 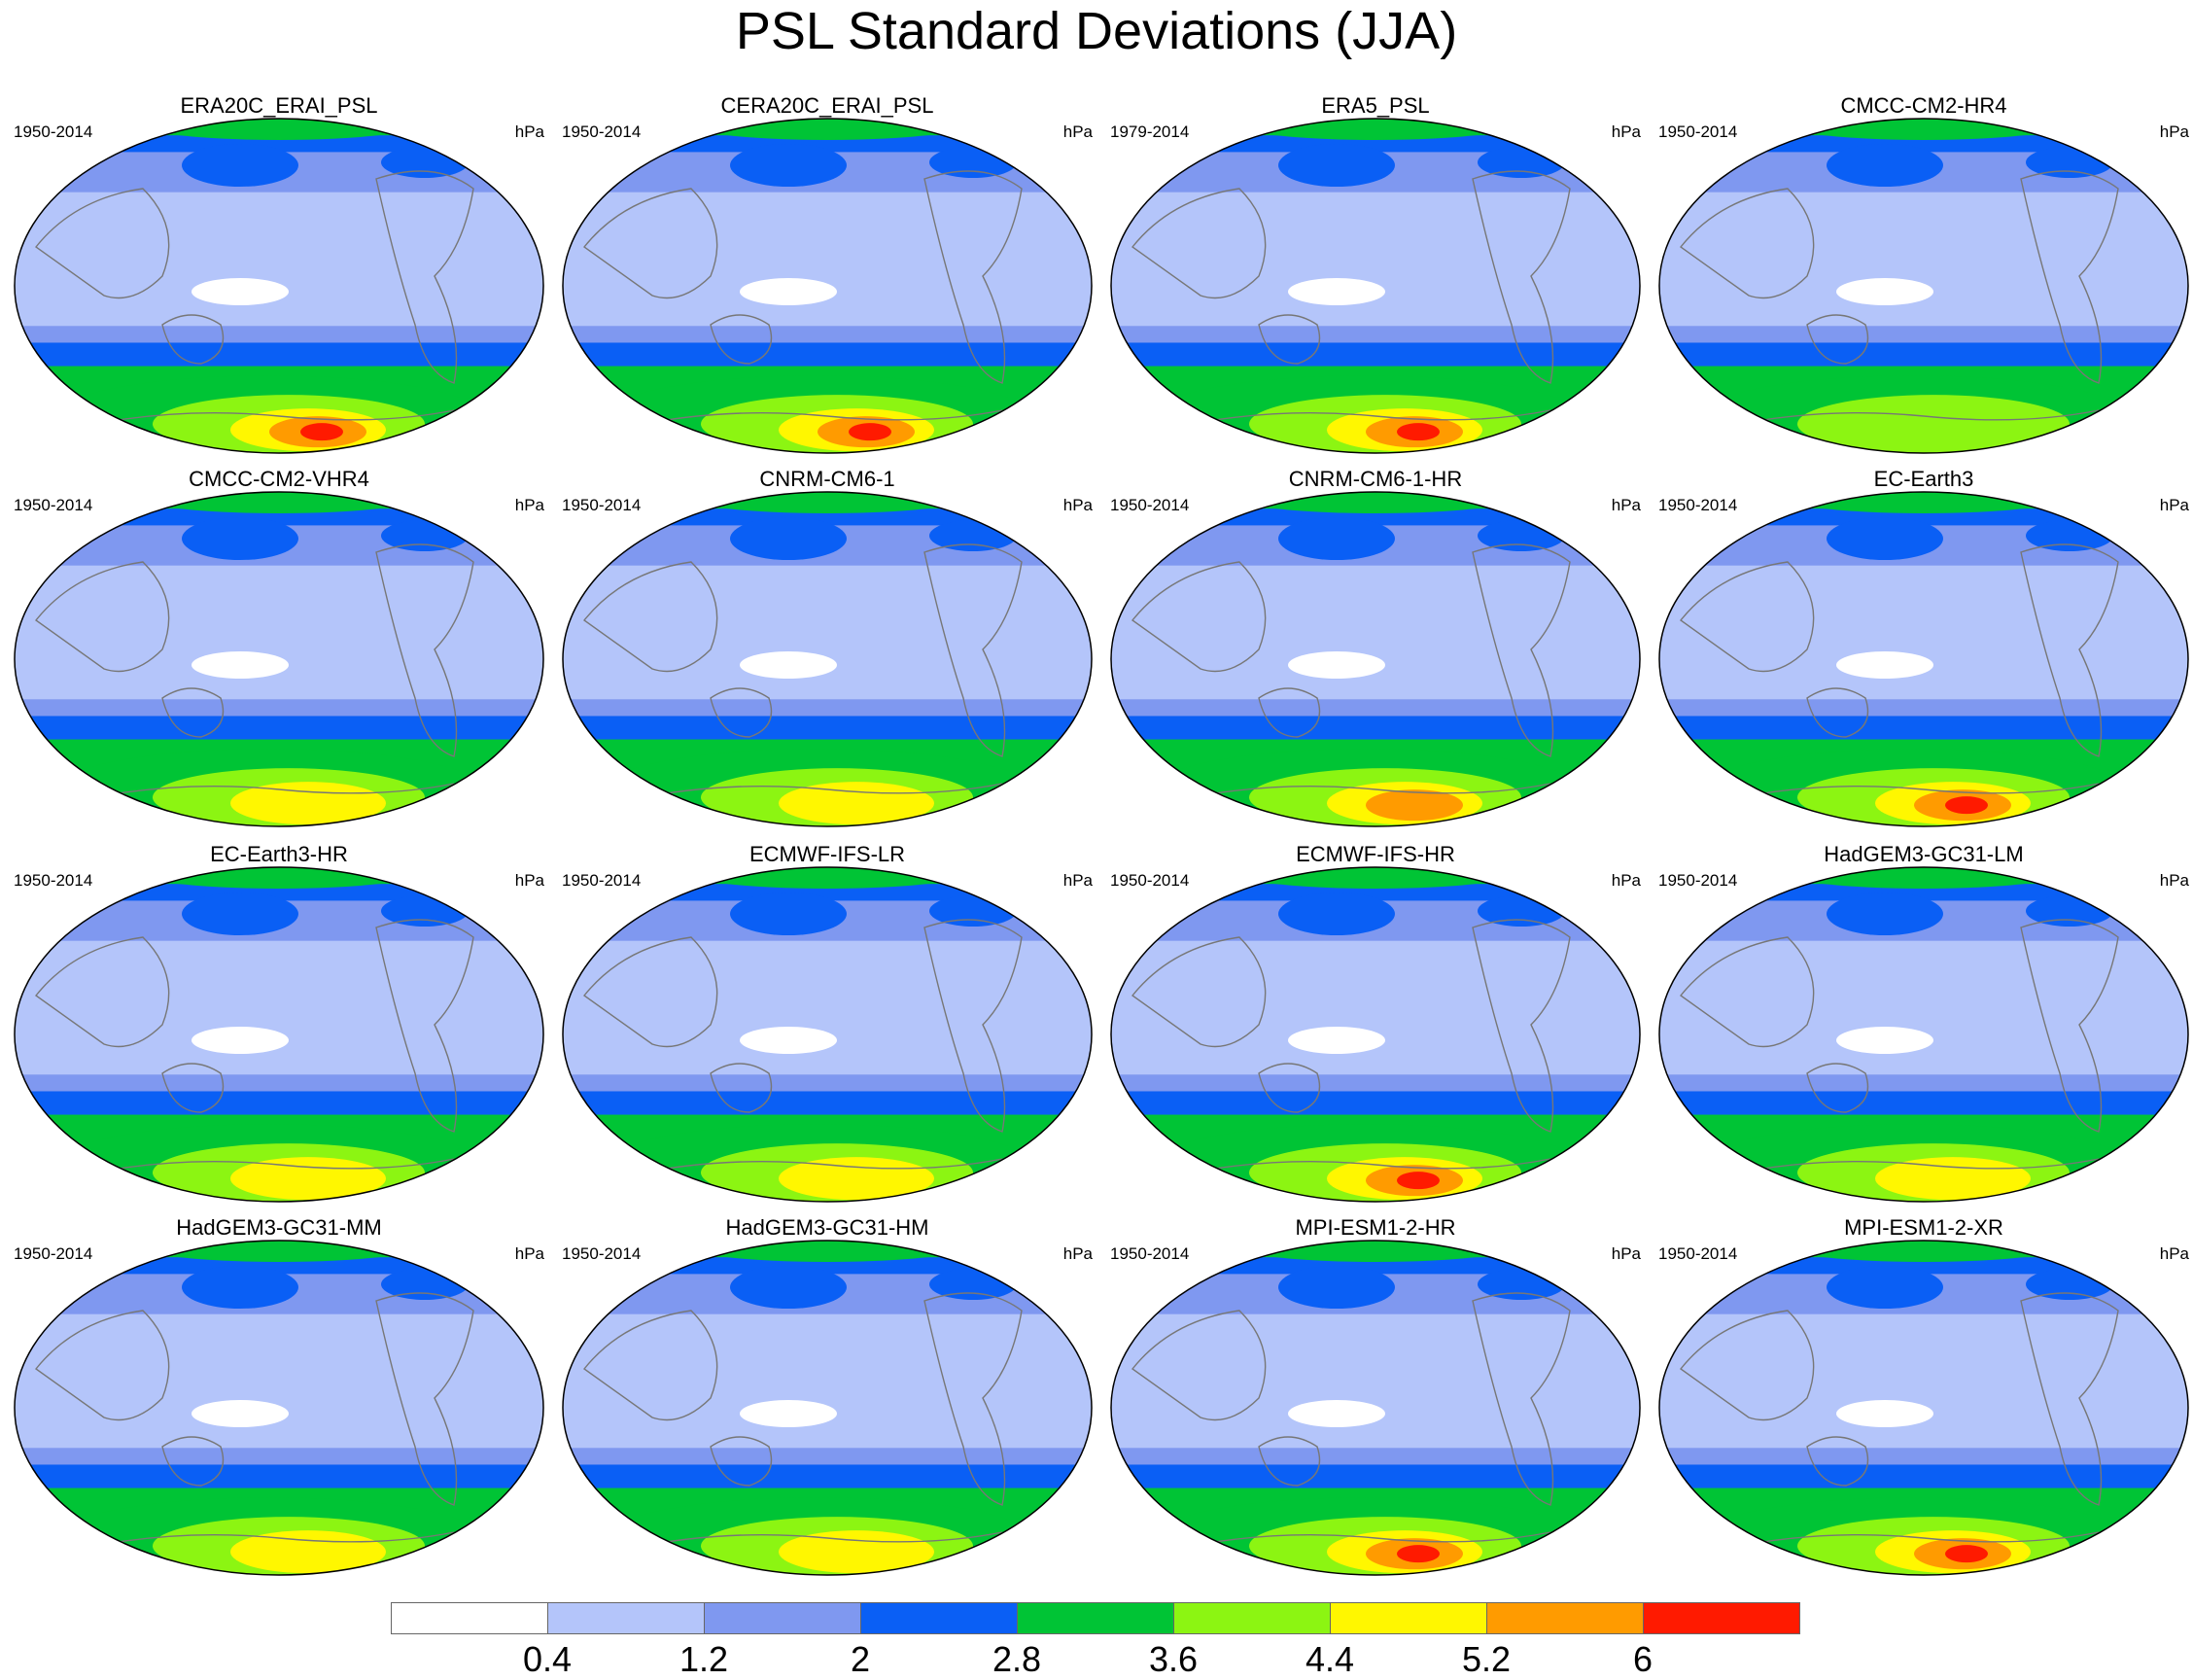 What do you see at coordinates (1173, 1659) in the screenshot?
I see `colorbar-tick-label: 3.6` at bounding box center [1173, 1659].